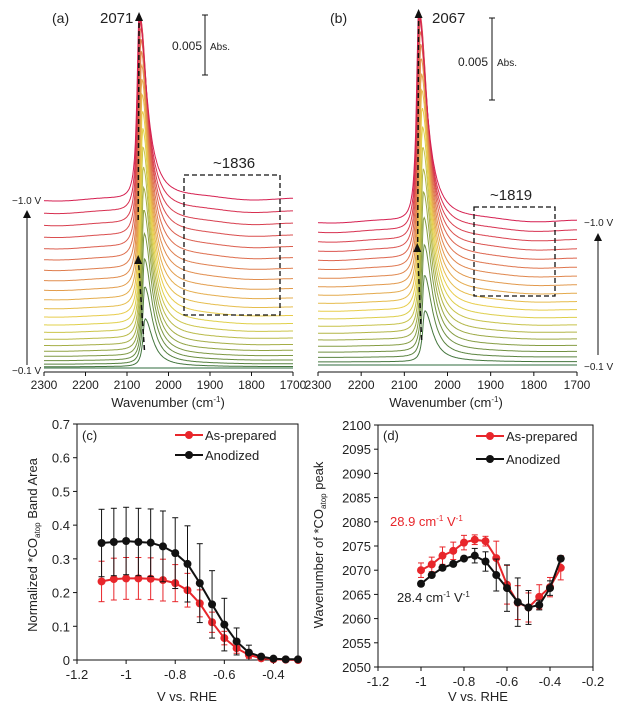 This screenshot has height=713, width=618. I want to click on x-tick-label: -0.8, so click(175, 674).